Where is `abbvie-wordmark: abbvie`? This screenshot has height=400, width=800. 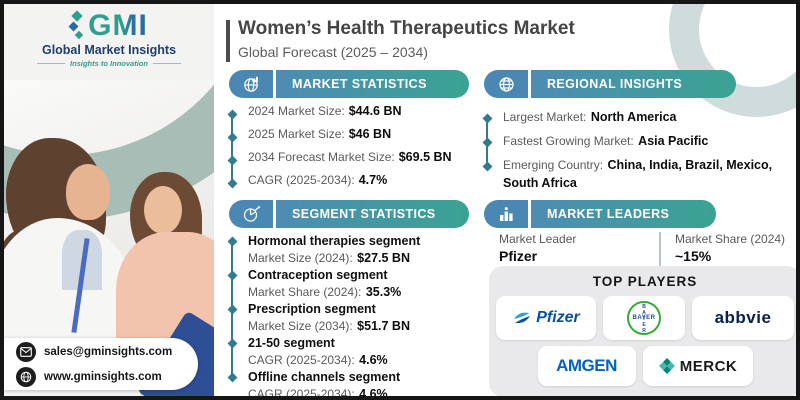
abbvie-wordmark: abbvie is located at coordinates (743, 317).